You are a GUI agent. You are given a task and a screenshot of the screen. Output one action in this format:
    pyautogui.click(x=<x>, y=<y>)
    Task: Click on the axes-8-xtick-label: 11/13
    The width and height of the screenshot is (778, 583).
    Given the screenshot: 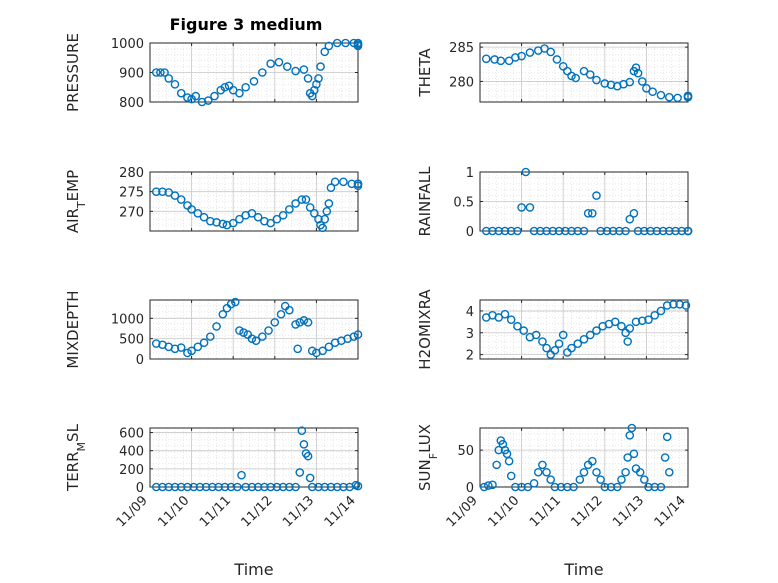 What is the action you would take?
    pyautogui.click(x=628, y=511)
    